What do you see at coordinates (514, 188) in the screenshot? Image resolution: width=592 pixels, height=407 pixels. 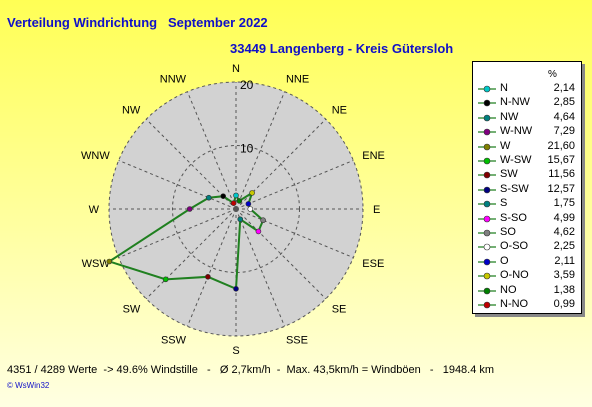 I see `legend-label: S-SW` at bounding box center [514, 188].